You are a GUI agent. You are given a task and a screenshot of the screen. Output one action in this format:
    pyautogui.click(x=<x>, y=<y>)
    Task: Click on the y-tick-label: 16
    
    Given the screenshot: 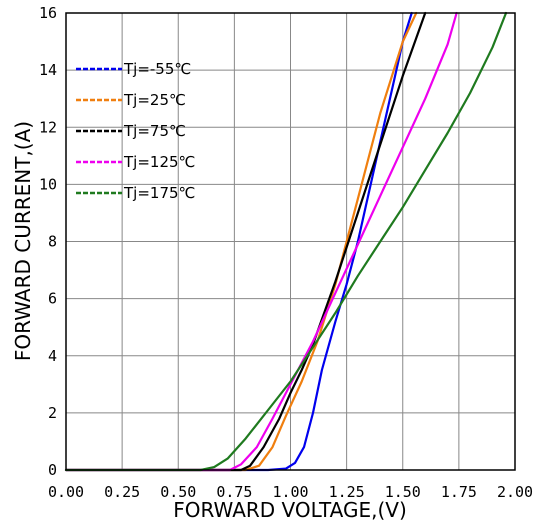 What is the action you would take?
    pyautogui.click(x=48, y=13)
    